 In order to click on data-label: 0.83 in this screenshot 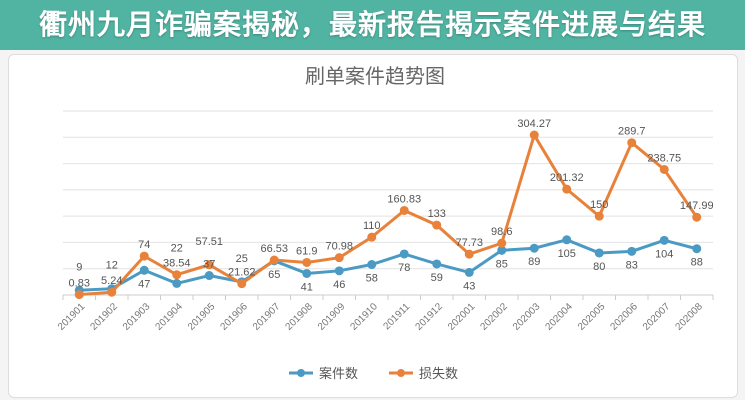, I will do `click(79, 284)`.